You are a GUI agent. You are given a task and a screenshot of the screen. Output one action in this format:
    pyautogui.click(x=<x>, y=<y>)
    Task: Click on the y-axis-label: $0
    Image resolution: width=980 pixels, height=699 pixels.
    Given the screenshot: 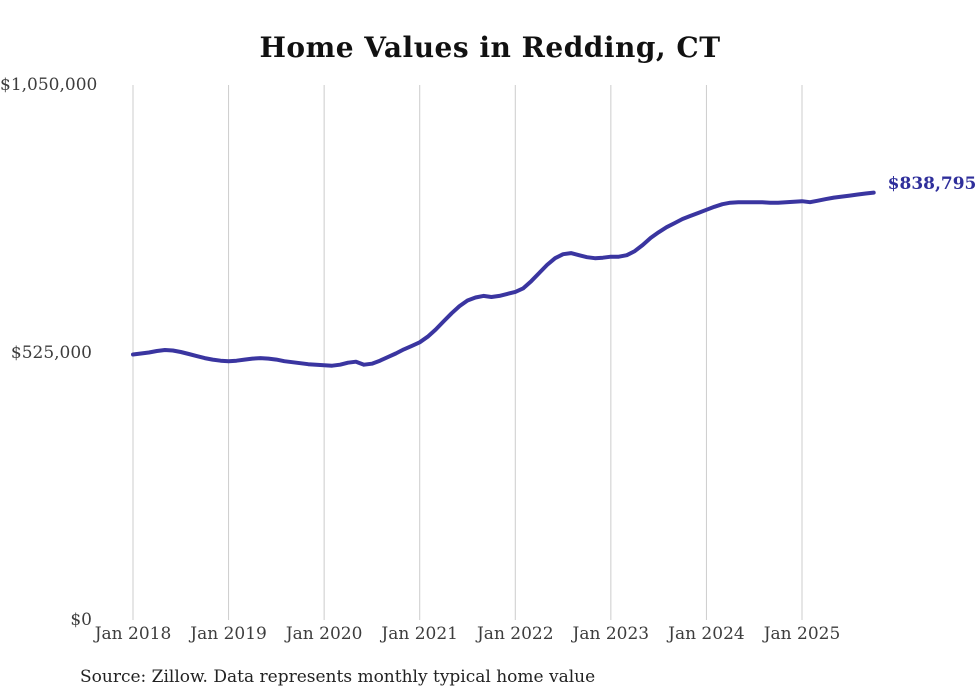 What is the action you would take?
    pyautogui.click(x=81, y=620)
    